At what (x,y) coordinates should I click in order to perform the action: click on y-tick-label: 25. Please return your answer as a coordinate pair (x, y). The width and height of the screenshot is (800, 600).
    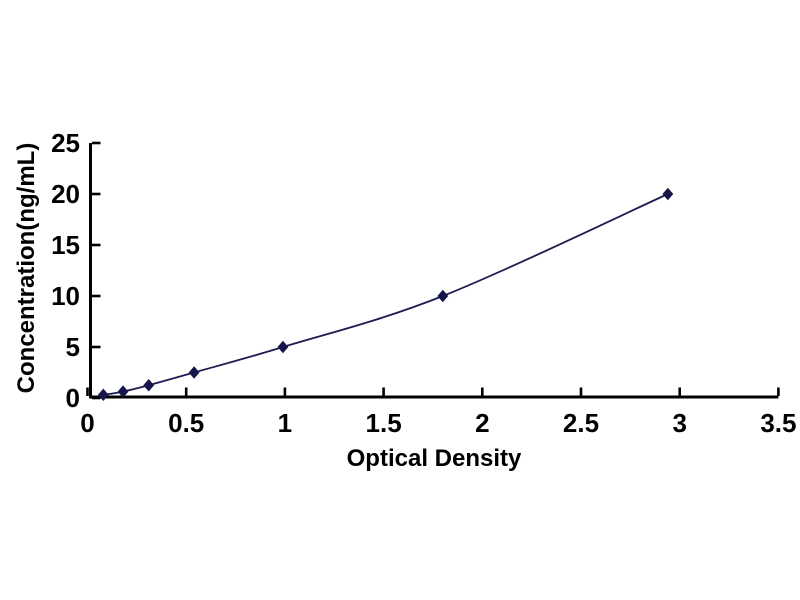
    Looking at the image, I should click on (65, 143).